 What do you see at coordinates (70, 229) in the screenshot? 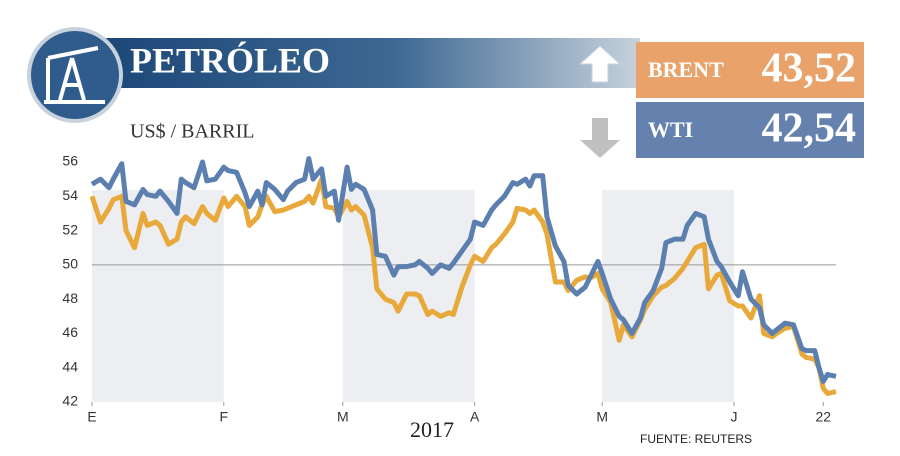
I see `y-tick-label: 52` at bounding box center [70, 229].